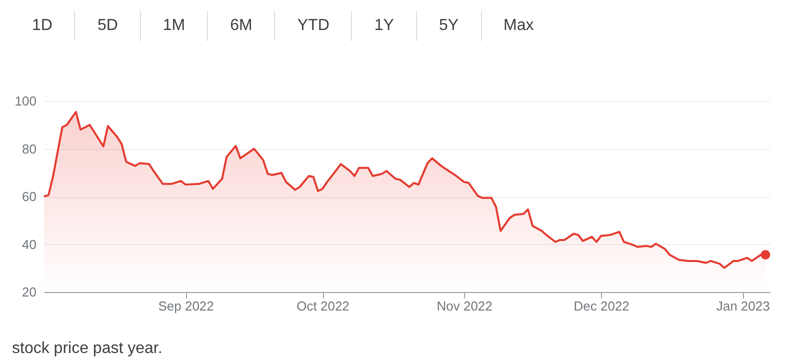 This screenshot has width=808, height=357. I want to click on y-tick-label: 80, so click(29, 148).